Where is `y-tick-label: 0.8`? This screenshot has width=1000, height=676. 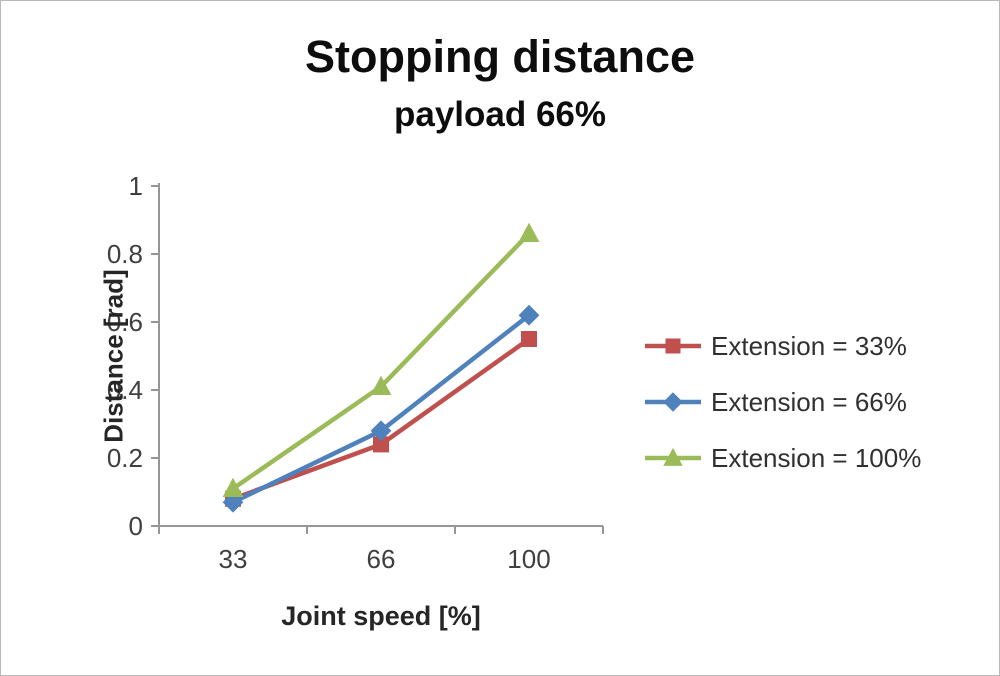
y-tick-label: 0.8 is located at coordinates (125, 254).